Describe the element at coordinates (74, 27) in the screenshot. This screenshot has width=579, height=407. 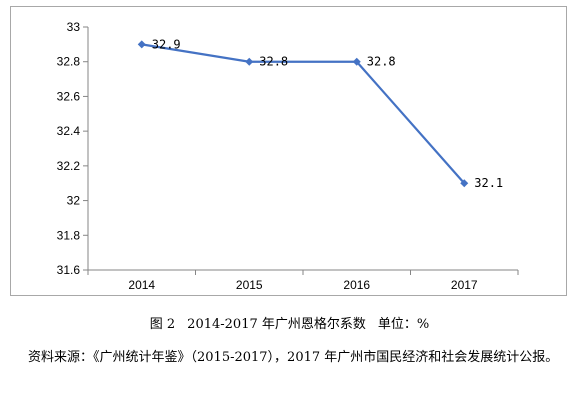
I see `y-tick-label: 33` at that location.